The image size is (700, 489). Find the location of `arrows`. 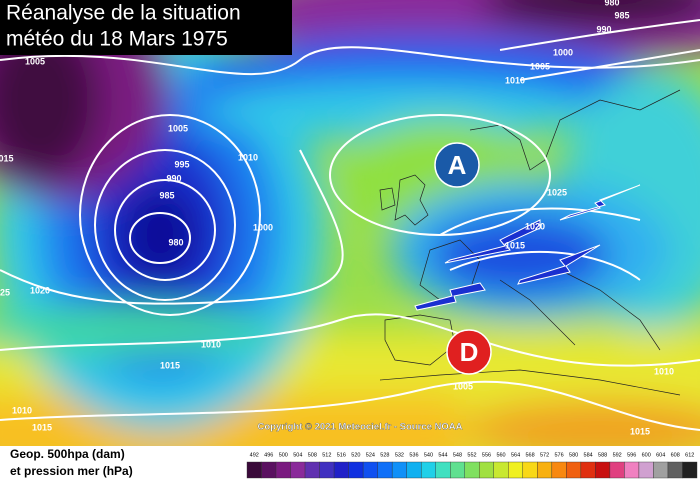

arrows is located at coordinates (527, 247).